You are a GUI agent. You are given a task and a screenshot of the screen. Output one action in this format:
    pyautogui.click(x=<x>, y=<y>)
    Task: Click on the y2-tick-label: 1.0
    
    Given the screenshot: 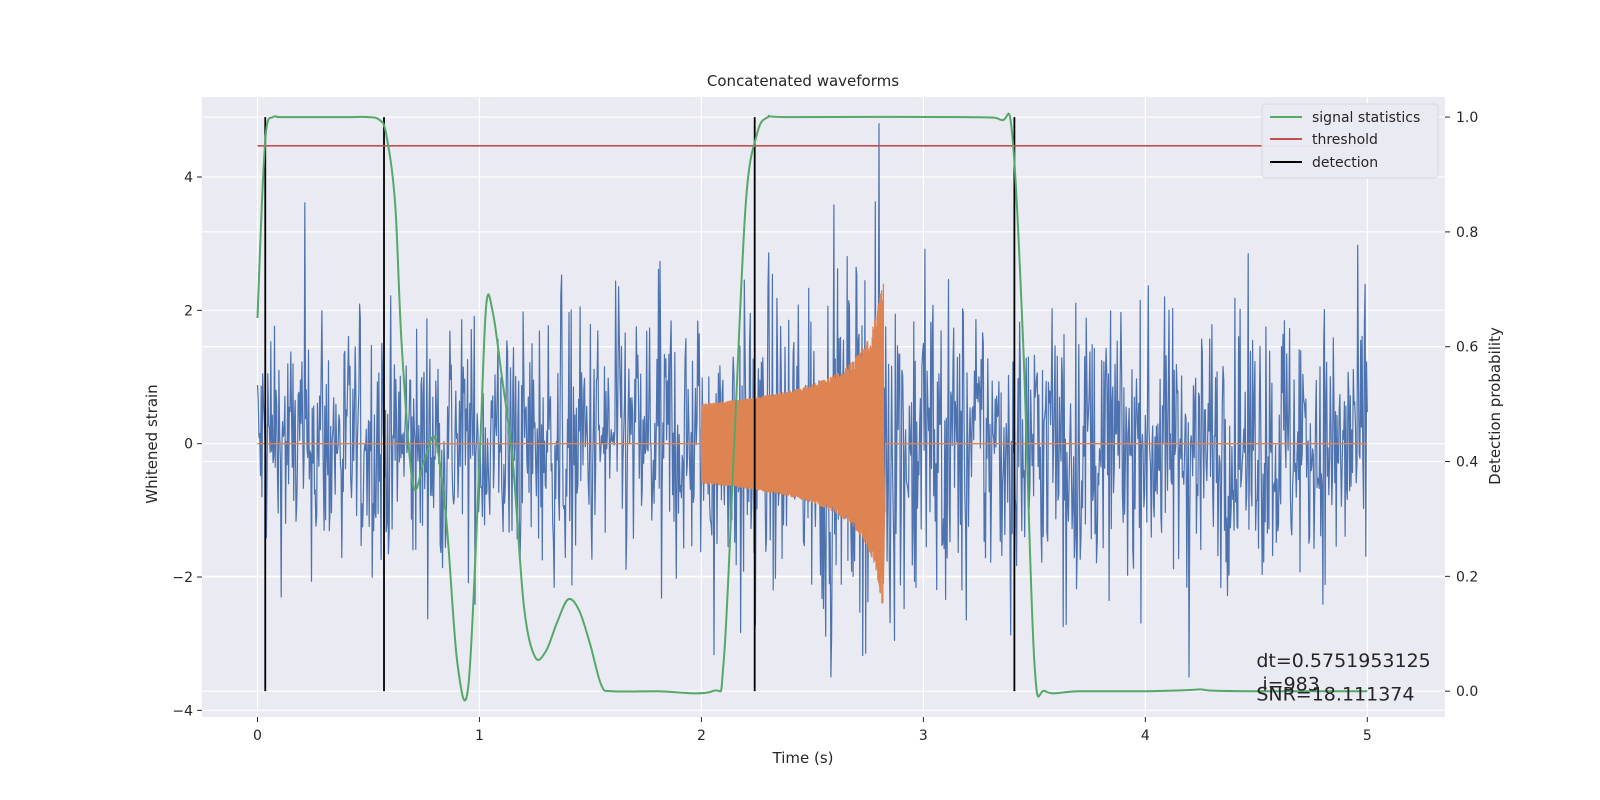 What is the action you would take?
    pyautogui.click(x=1467, y=118)
    